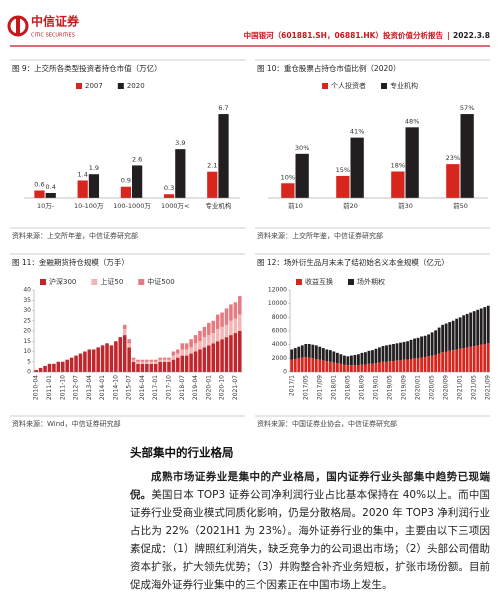 Image resolution: width=500 pixels, height=594 pixels. What do you see at coordinates (412, 121) in the screenshot?
I see `data-label: 48%` at bounding box center [412, 121].